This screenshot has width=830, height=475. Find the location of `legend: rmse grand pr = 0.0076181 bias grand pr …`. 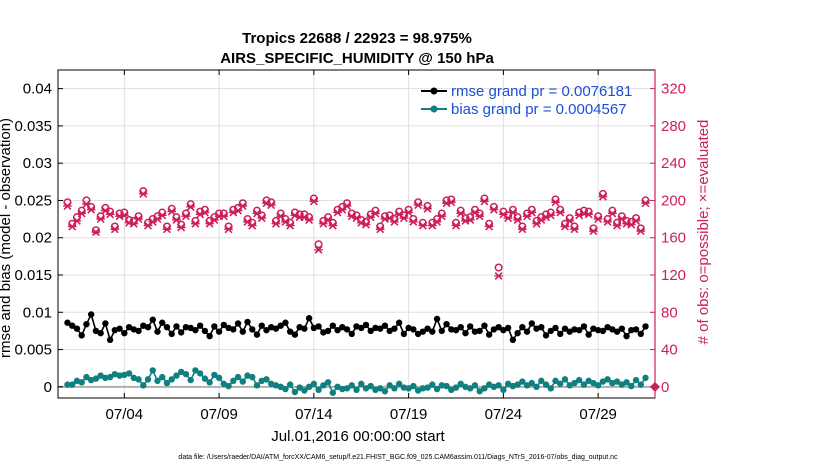

legend: rmse grand pr = 0.0076181 bias grand pr … is located at coordinates (526, 100).